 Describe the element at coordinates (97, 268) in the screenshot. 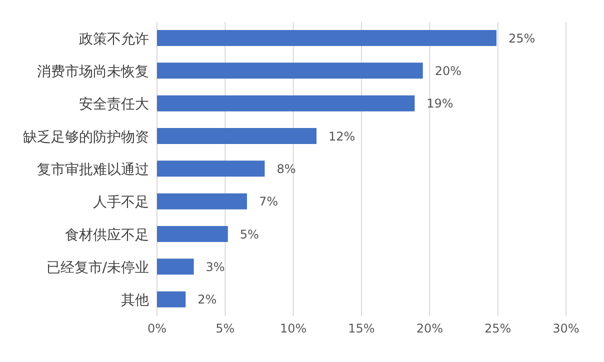

I see `y-tick-label: 已经复市/未停业` at that location.